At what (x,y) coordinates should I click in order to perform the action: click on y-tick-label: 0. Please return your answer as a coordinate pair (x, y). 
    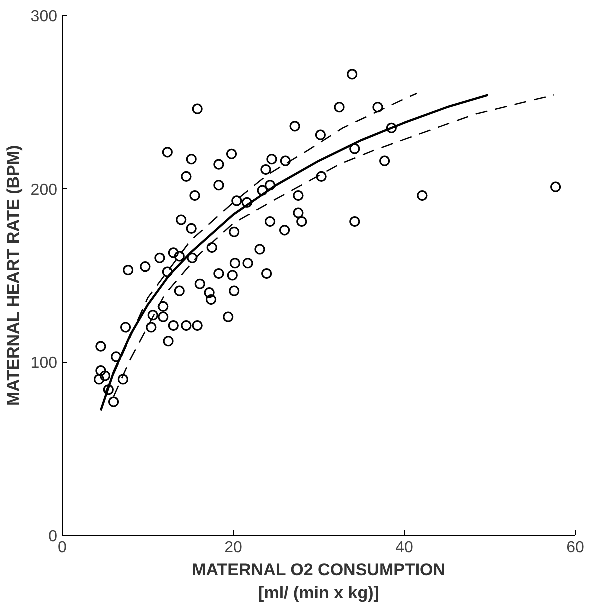
    Looking at the image, I should click on (53, 537).